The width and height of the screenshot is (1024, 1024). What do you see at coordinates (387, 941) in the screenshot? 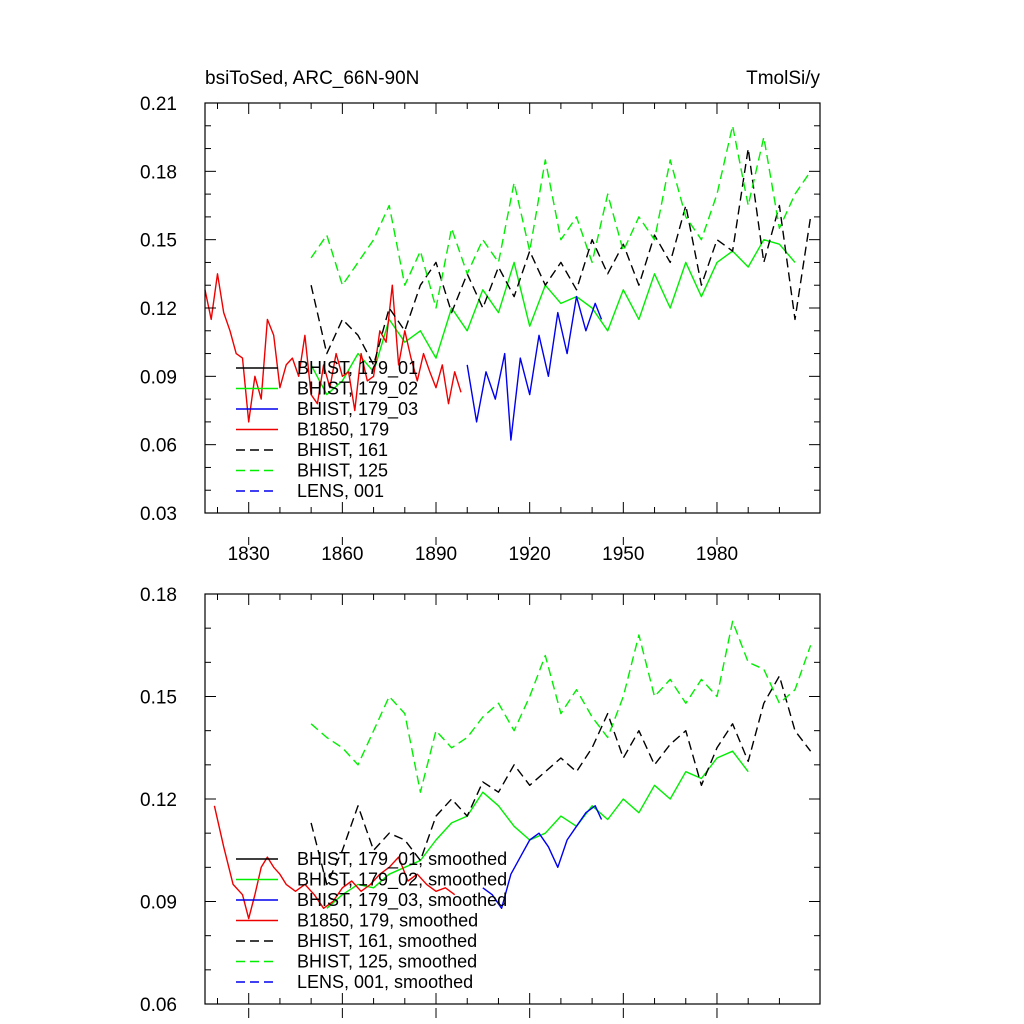
I see `legend-label-4: BHIST, 161, smoothed` at bounding box center [387, 941].